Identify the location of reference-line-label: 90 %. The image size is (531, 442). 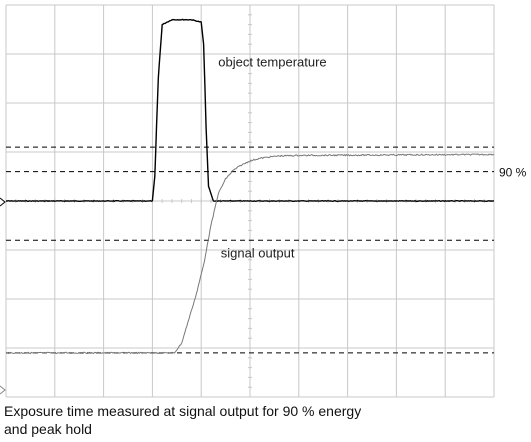
(513, 173).